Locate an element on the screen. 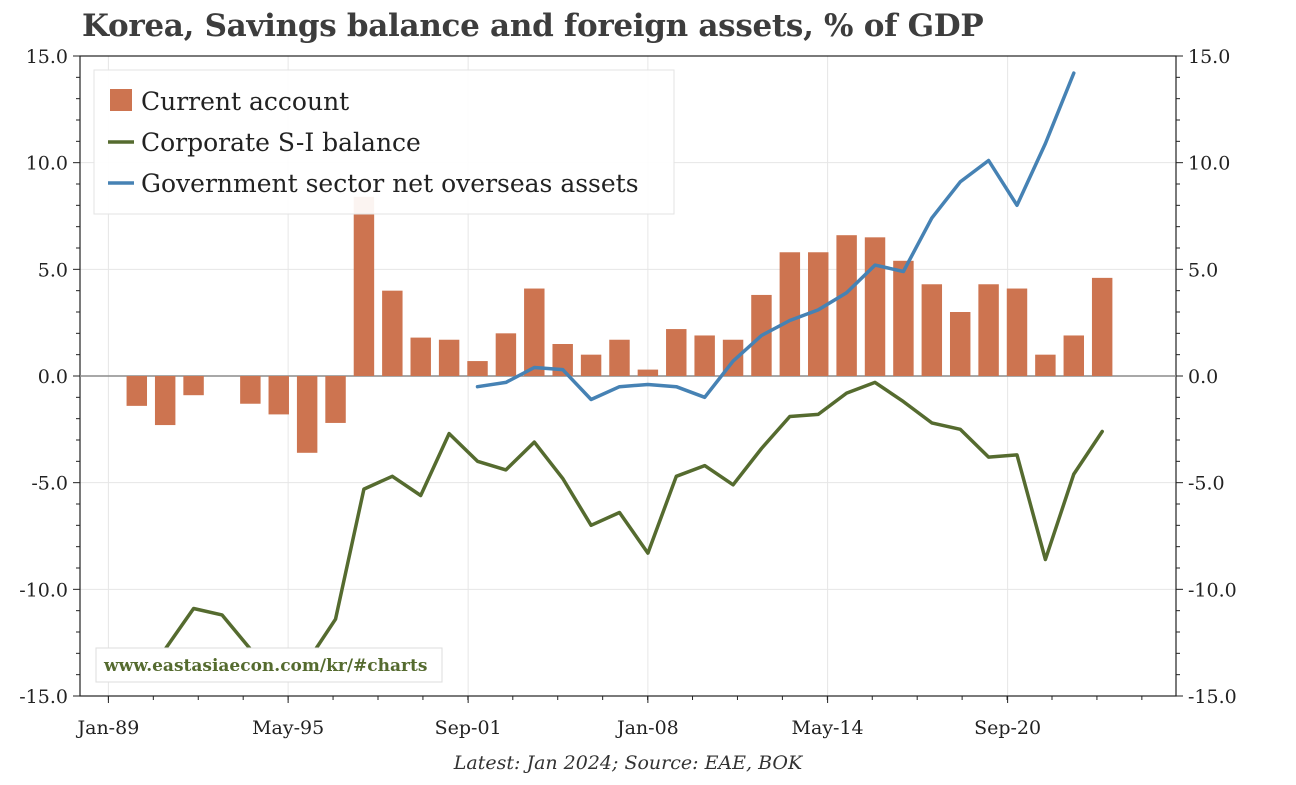 Image resolution: width=1296 pixels, height=785 pixels. y-tick-label-left: -15.0 is located at coordinates (43, 697).